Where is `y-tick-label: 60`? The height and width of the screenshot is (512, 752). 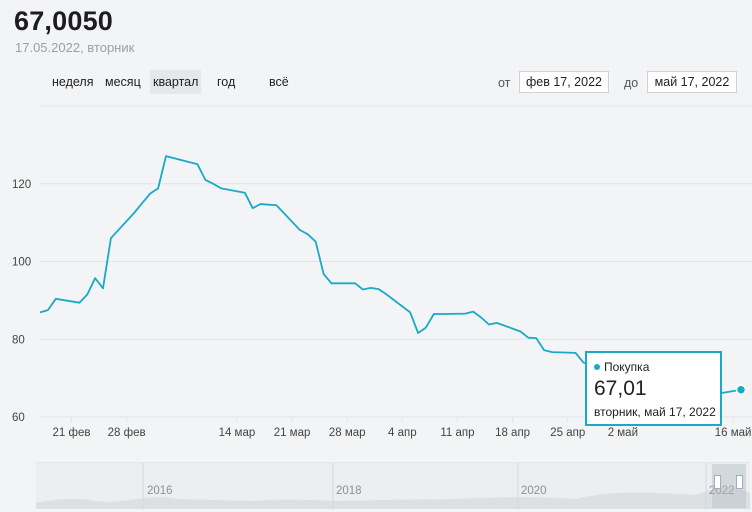 y-tick-label: 60 is located at coordinates (18, 418).